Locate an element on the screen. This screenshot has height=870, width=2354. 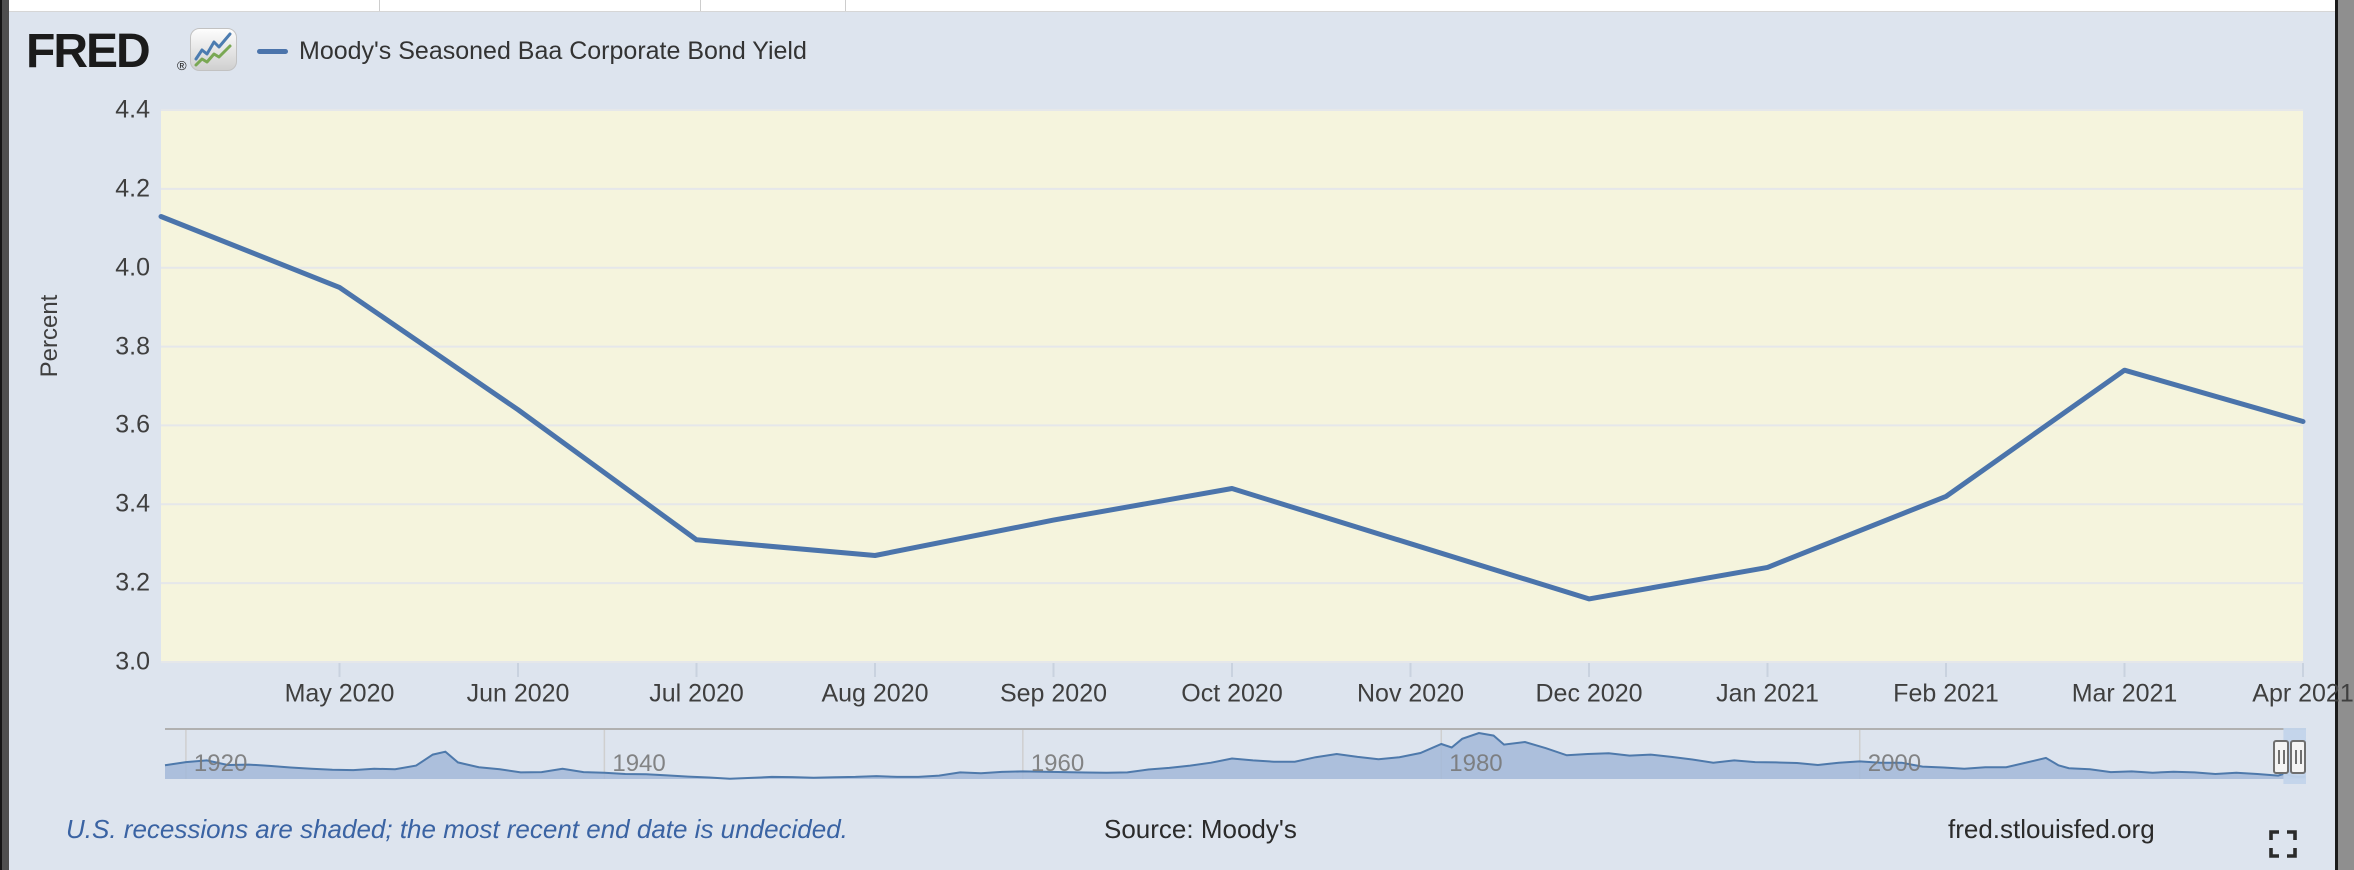
site-link: fred.stlouisfed.org is located at coordinates (2051, 829).